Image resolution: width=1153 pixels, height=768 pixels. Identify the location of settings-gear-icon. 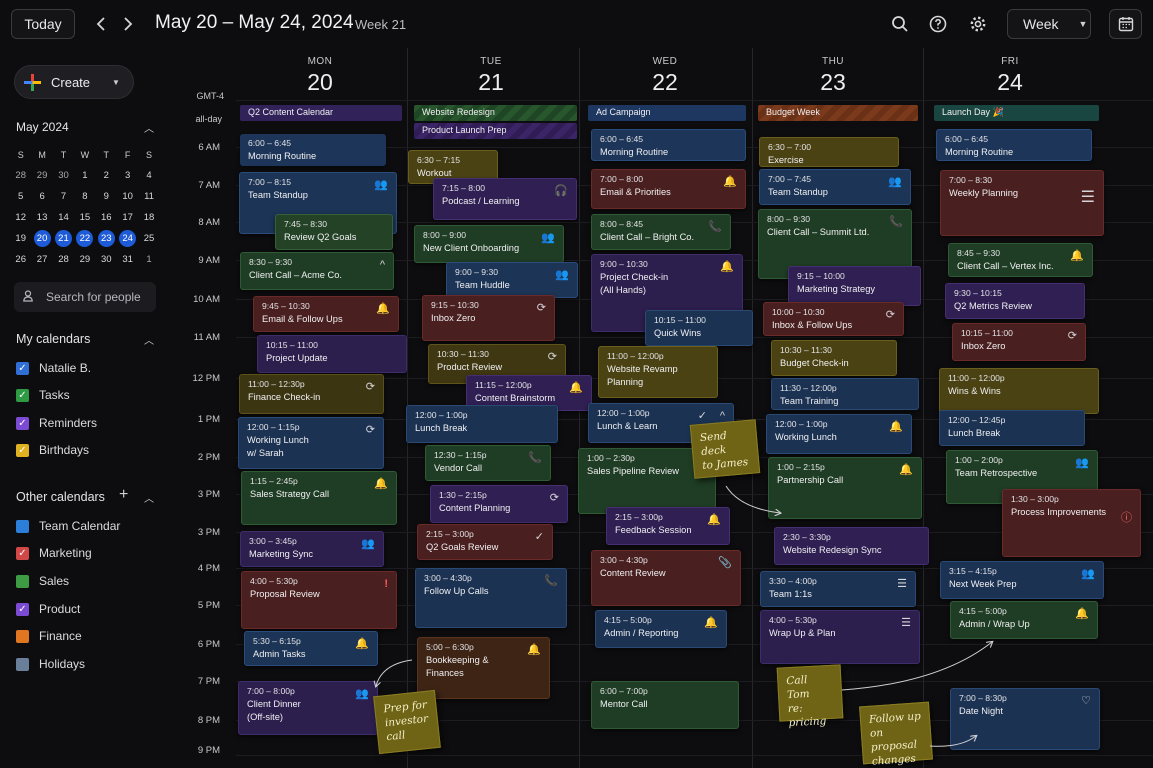
(978, 24).